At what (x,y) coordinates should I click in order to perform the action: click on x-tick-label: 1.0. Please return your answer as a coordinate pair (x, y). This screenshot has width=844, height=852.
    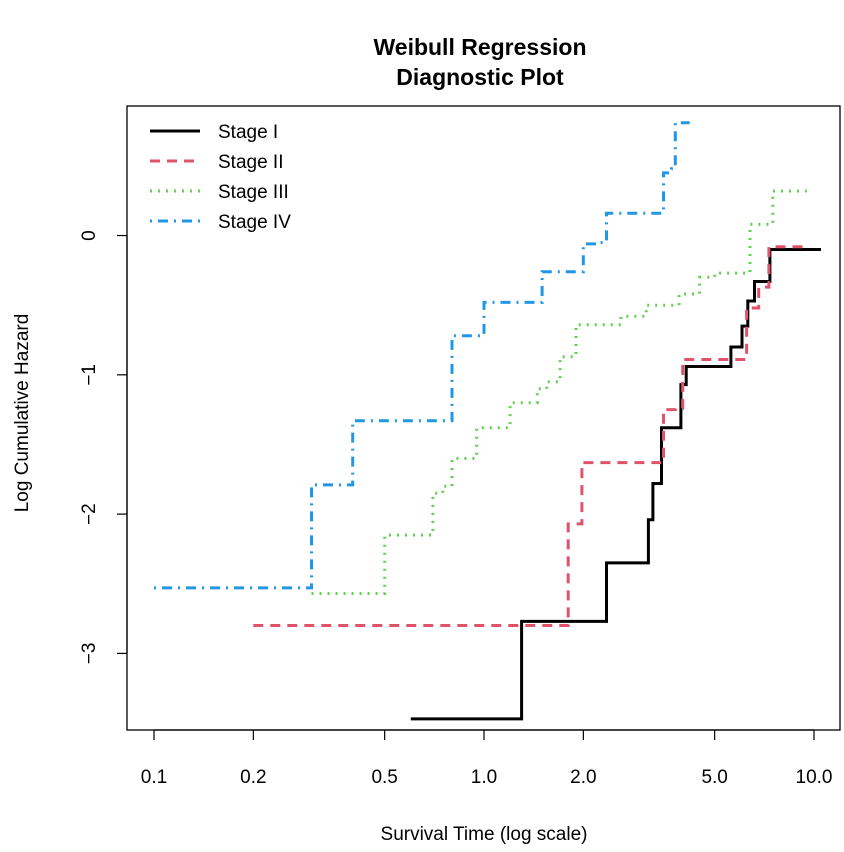
    Looking at the image, I should click on (484, 777).